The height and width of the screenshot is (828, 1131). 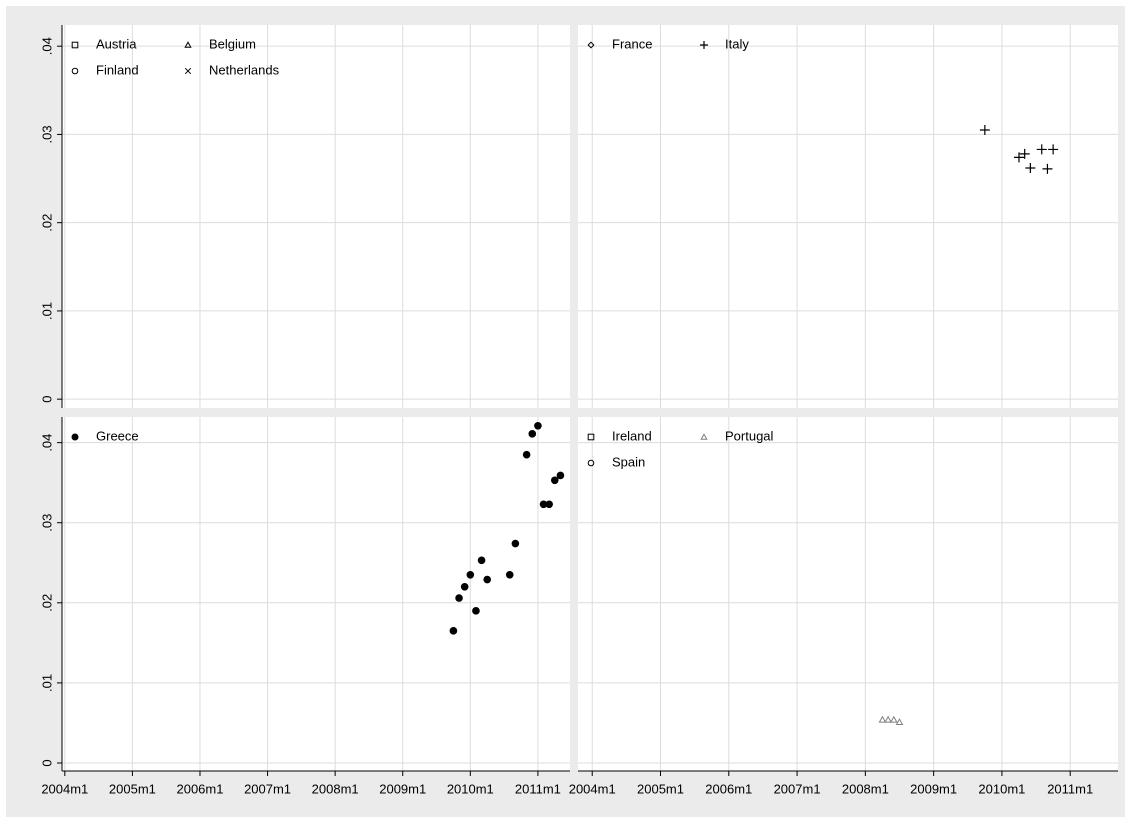 What do you see at coordinates (628, 461) in the screenshot?
I see `legend-label: Spain` at bounding box center [628, 461].